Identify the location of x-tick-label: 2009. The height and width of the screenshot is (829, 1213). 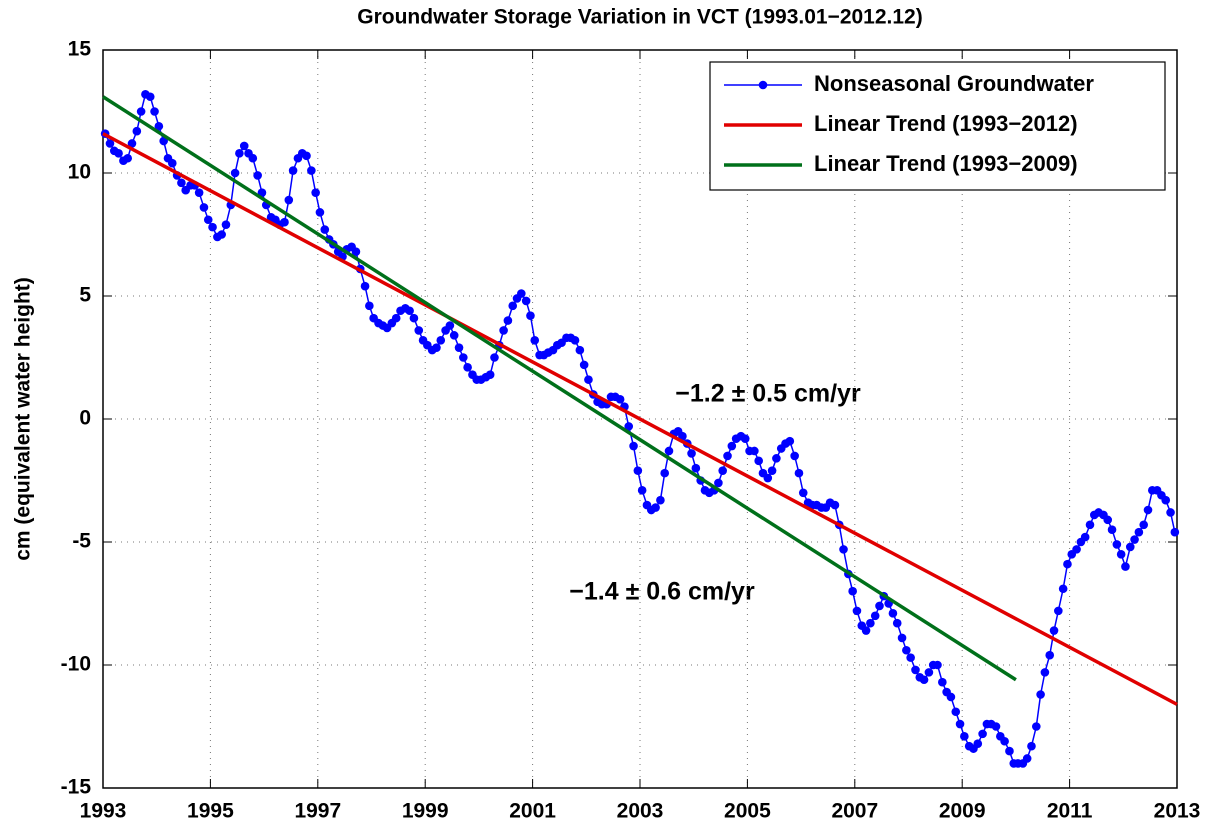
(962, 811).